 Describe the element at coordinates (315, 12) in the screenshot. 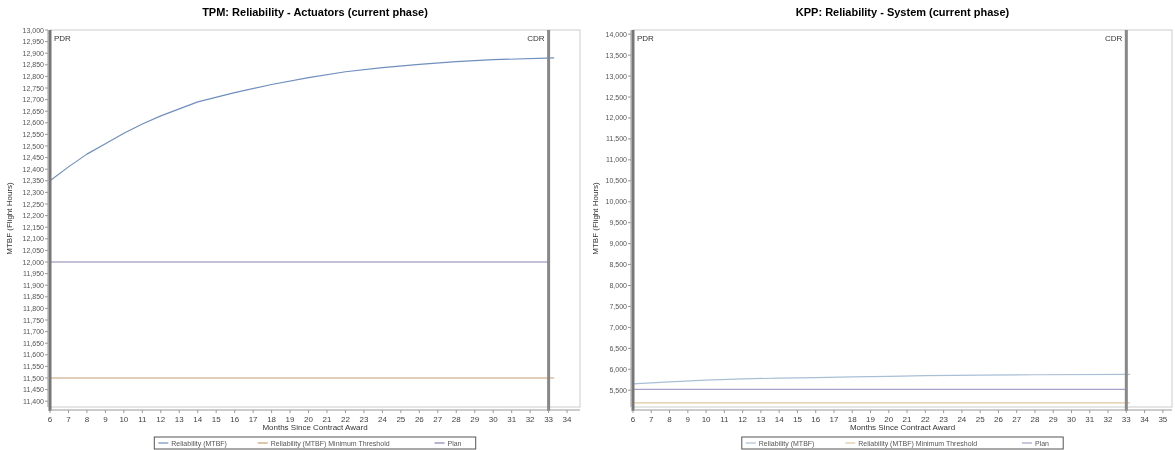

I see `chart-title: TPM: Reliability - Actuators (current phase)` at that location.